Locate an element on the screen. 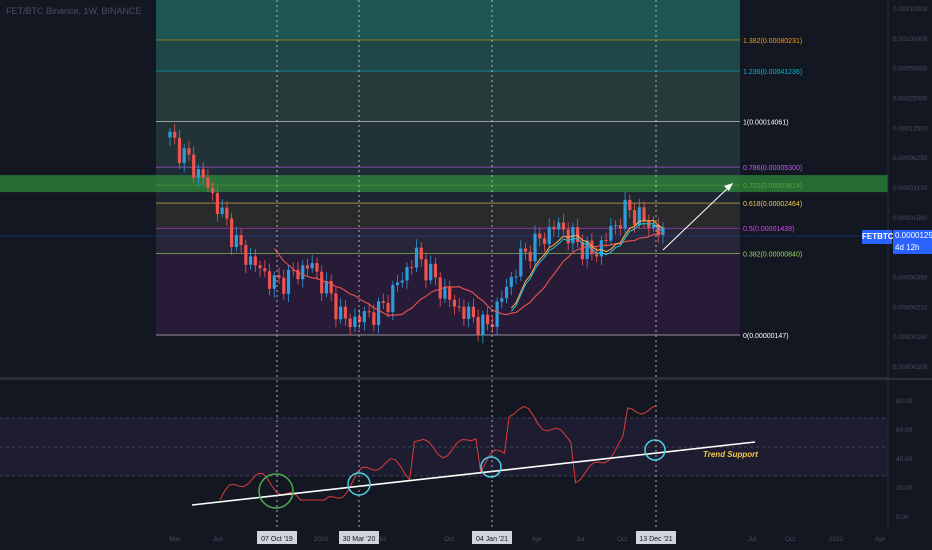  time-tick-label: Apr is located at coordinates (537, 539).